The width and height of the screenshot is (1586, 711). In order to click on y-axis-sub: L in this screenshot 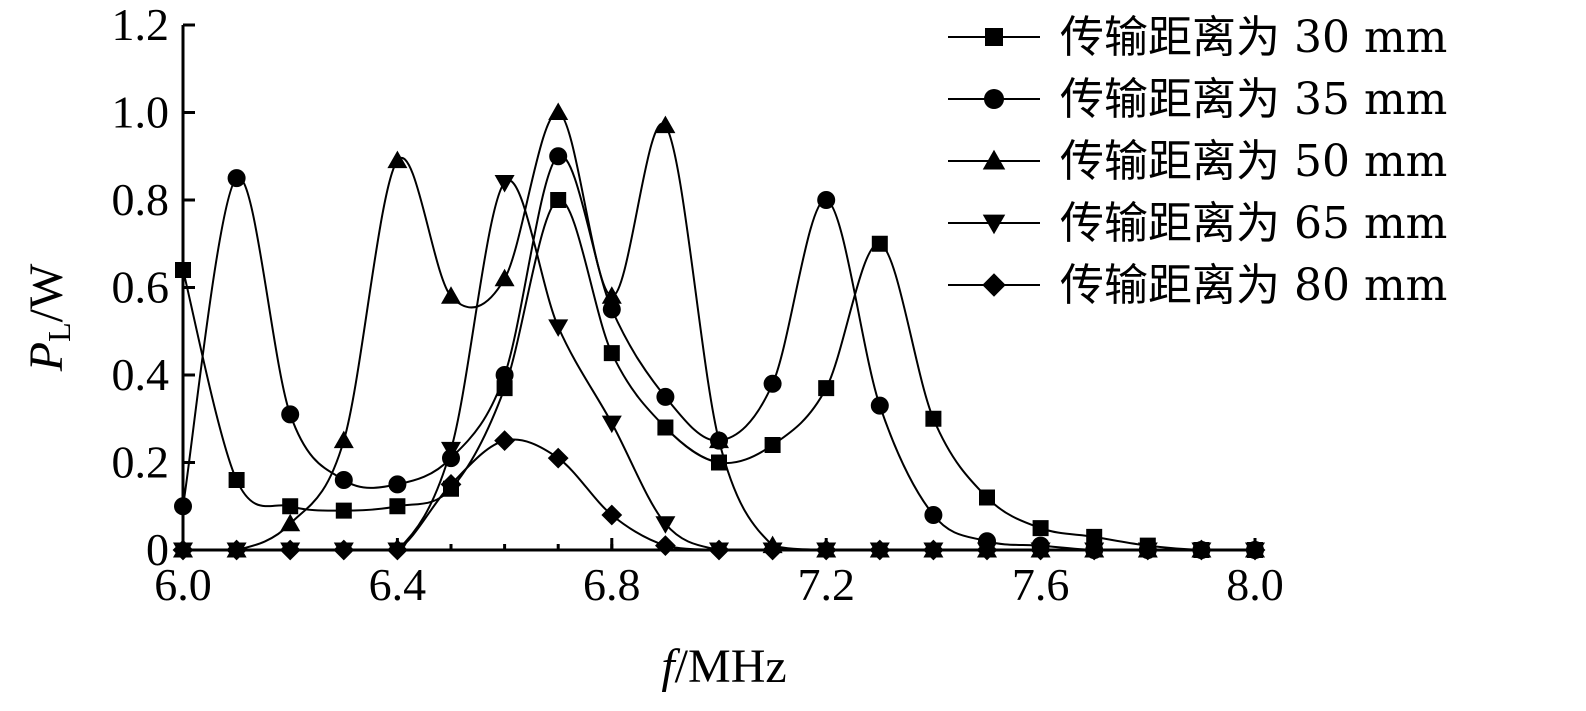, I will do `click(59, 332)`.